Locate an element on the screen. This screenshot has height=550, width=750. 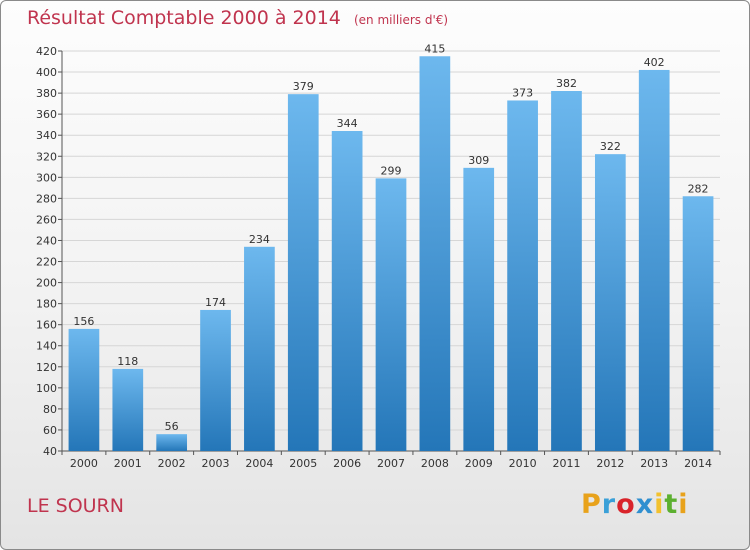
bar-value-label: 299 is located at coordinates (391, 170).